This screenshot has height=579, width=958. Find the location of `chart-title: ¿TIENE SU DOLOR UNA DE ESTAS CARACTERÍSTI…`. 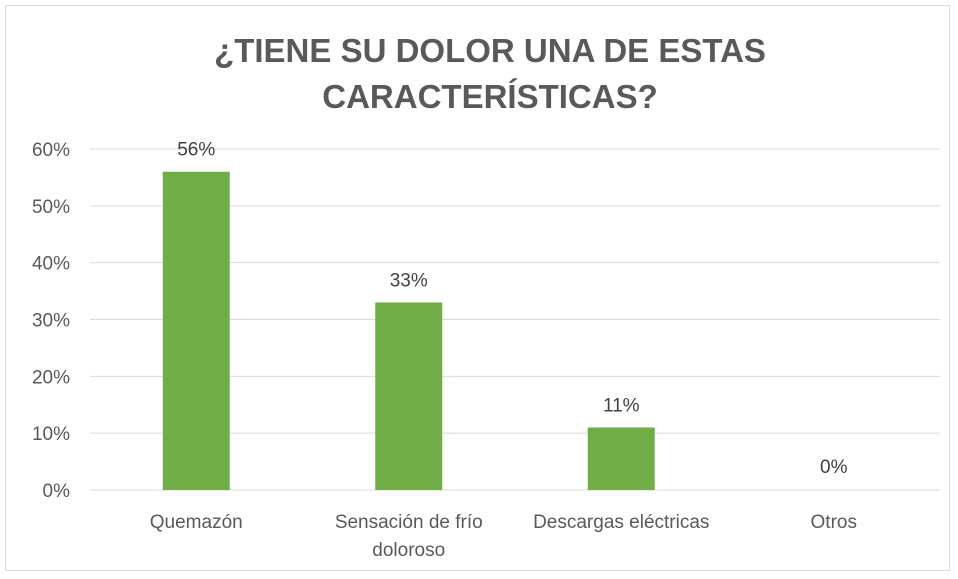

chart-title: ¿TIENE SU DOLOR UNA DE ESTAS CARACTERÍSTI… is located at coordinates (490, 73).